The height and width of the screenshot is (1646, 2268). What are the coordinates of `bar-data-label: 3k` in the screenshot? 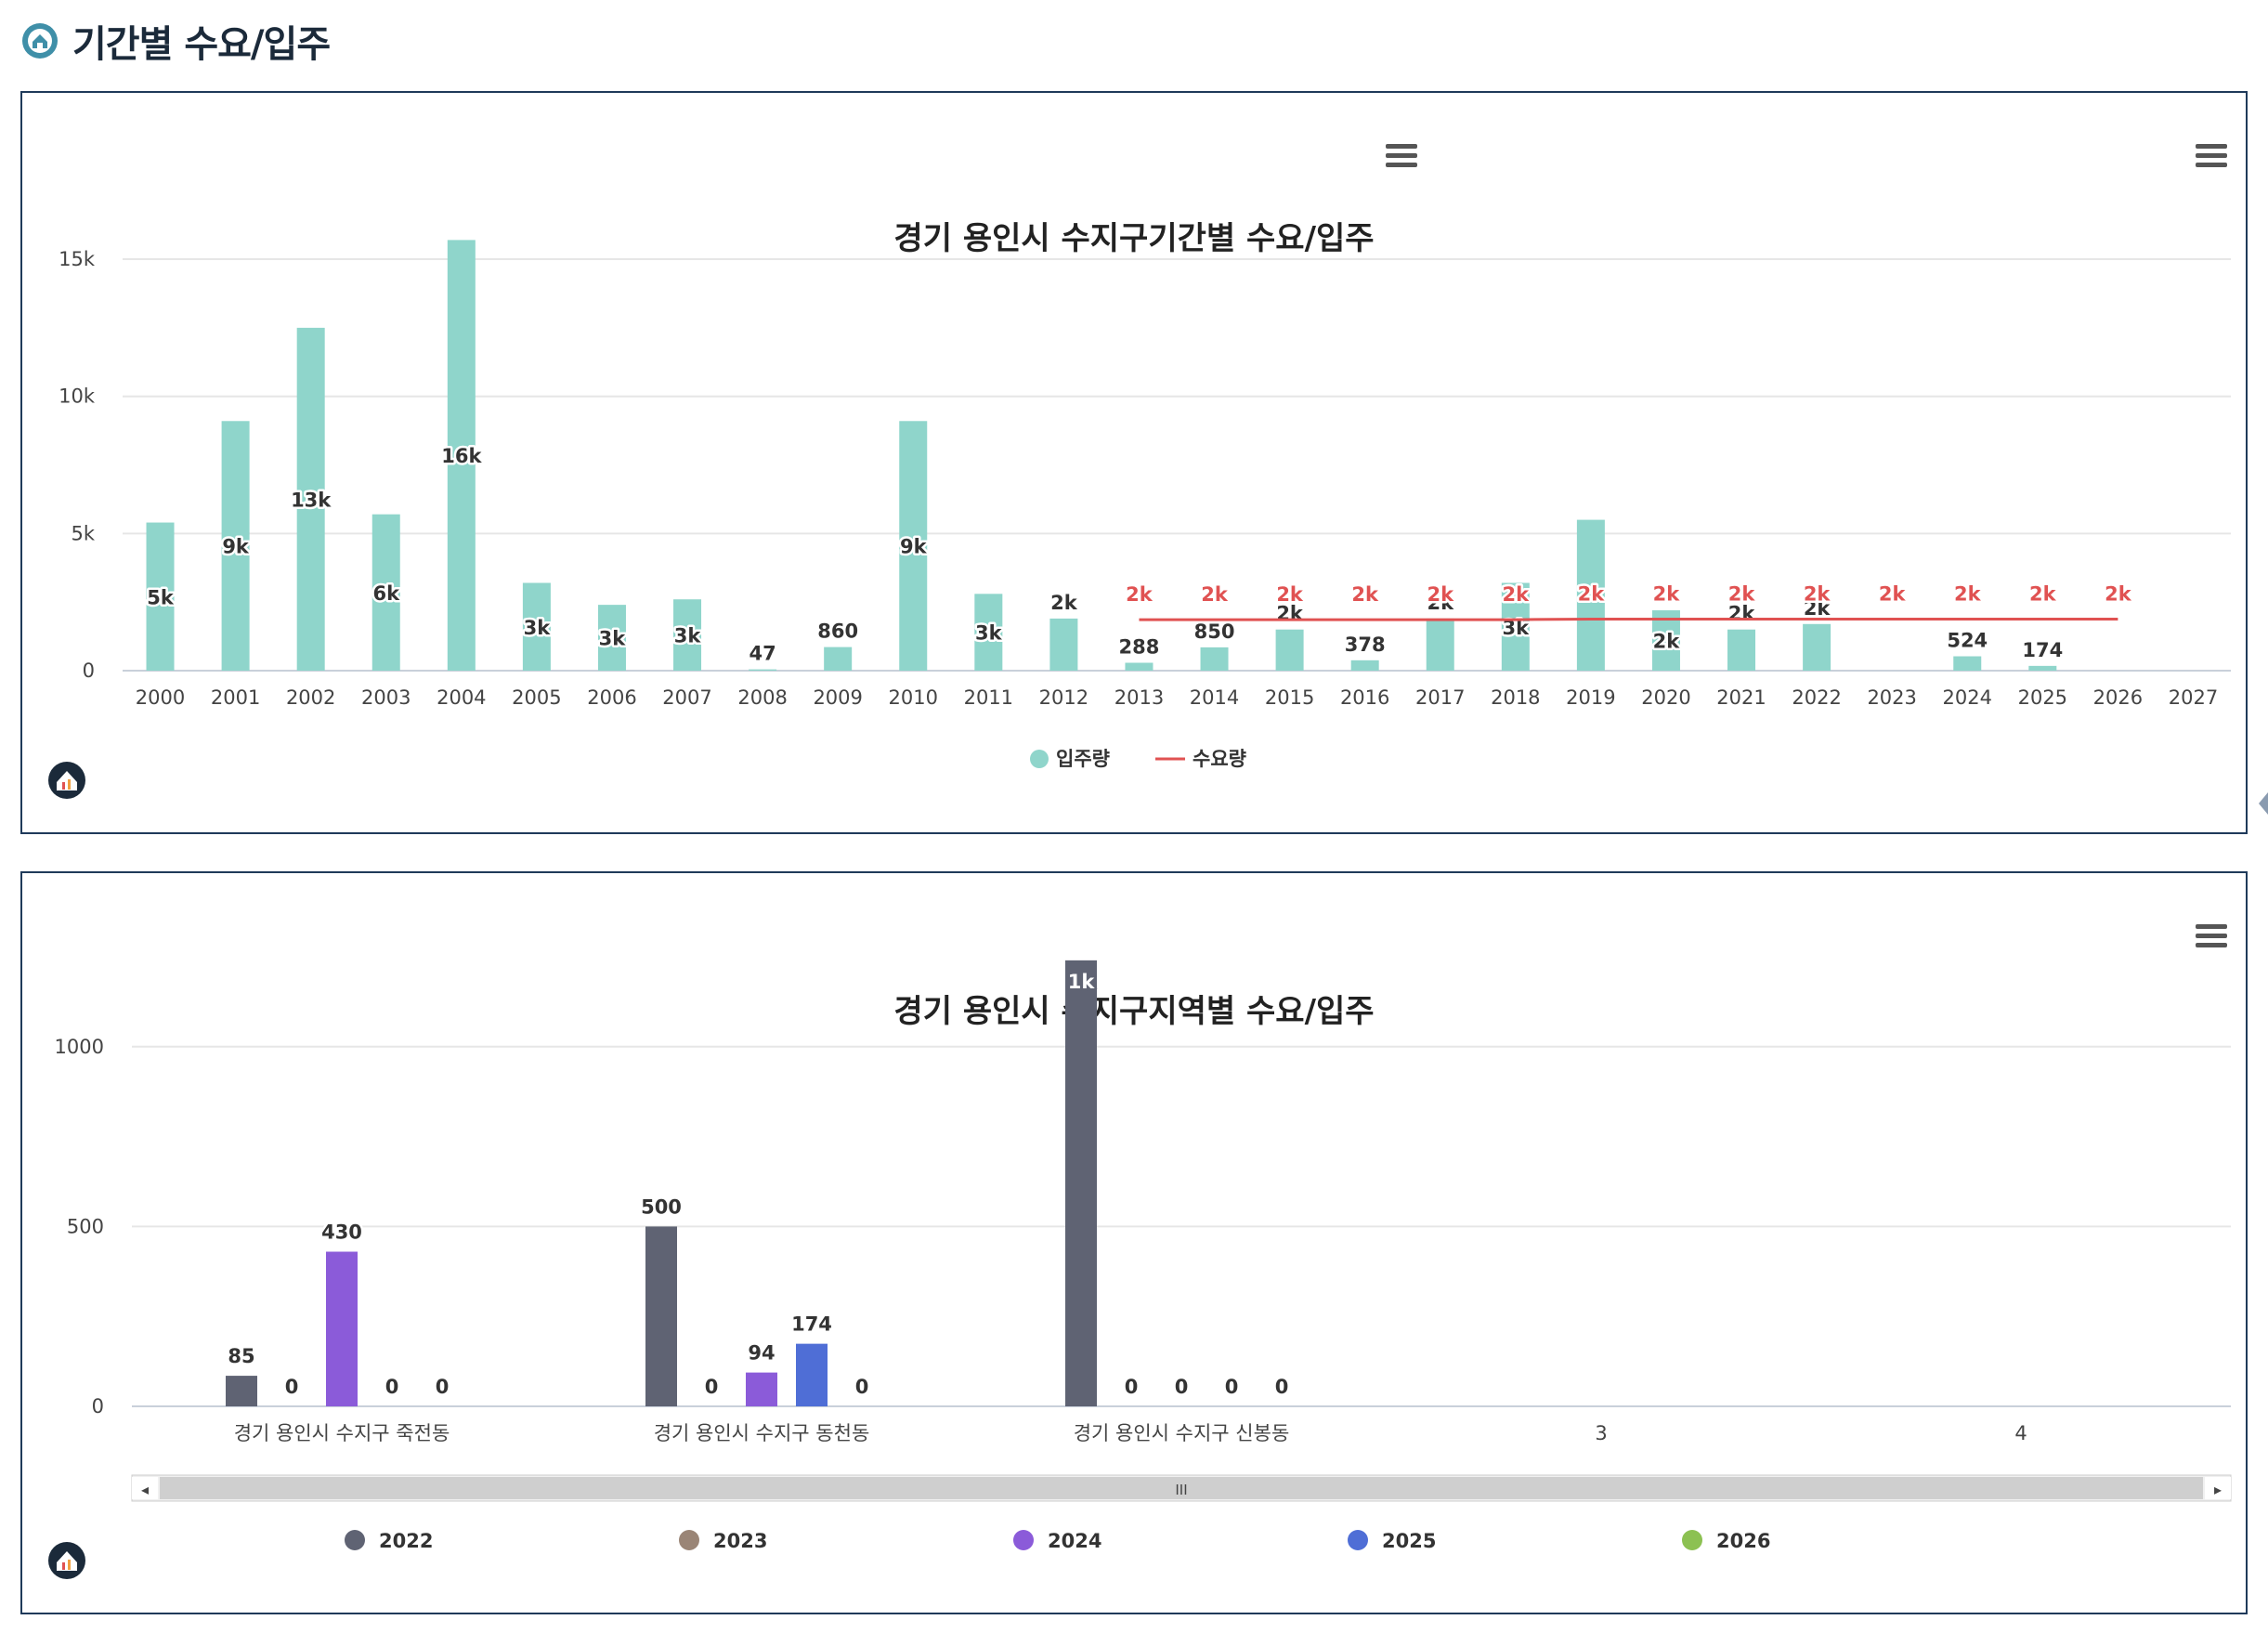 It's located at (613, 639).